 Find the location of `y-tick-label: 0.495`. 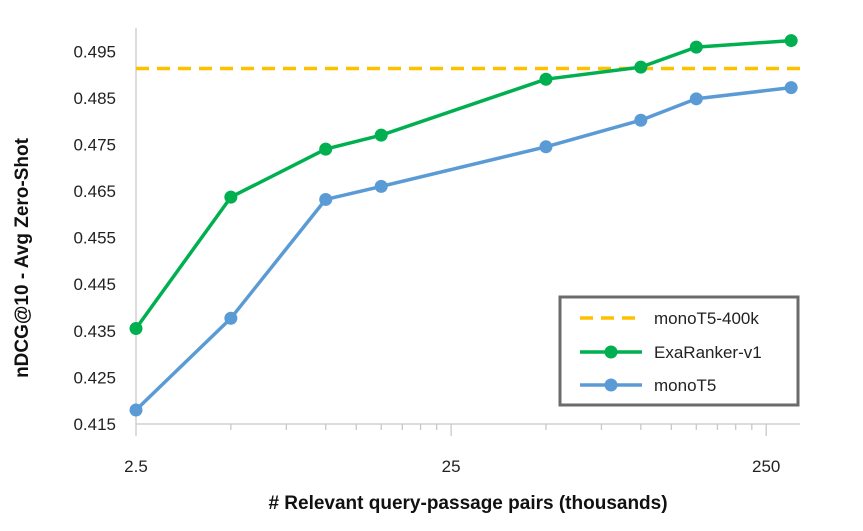

y-tick-label: 0.495 is located at coordinates (94, 51).